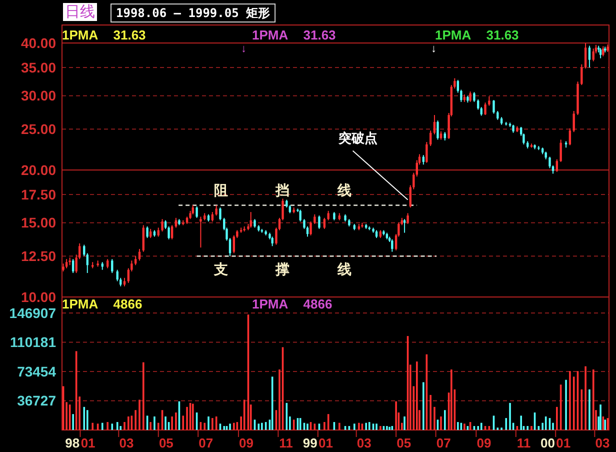  Describe the element at coordinates (357, 138) in the screenshot. I see `annotation: 突破点` at that location.